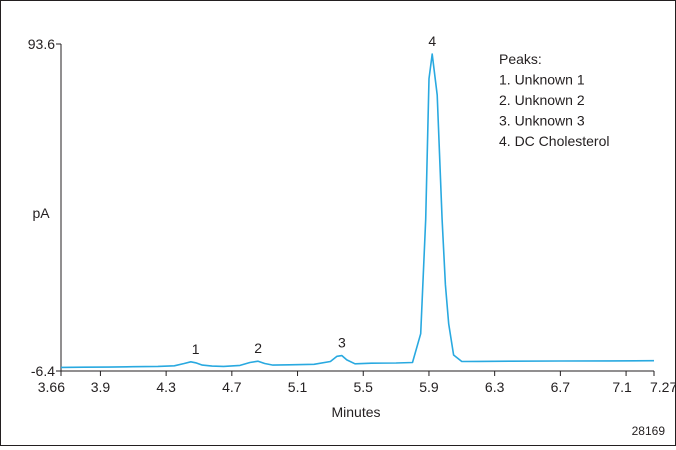 This screenshot has width=676, height=450. What do you see at coordinates (622, 387) in the screenshot?
I see `x-tick-label: 7.1` at bounding box center [622, 387].